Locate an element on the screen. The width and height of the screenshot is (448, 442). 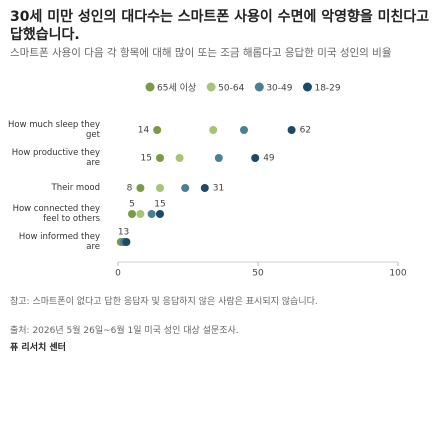
x-tick-label: 0 is located at coordinates (118, 274).